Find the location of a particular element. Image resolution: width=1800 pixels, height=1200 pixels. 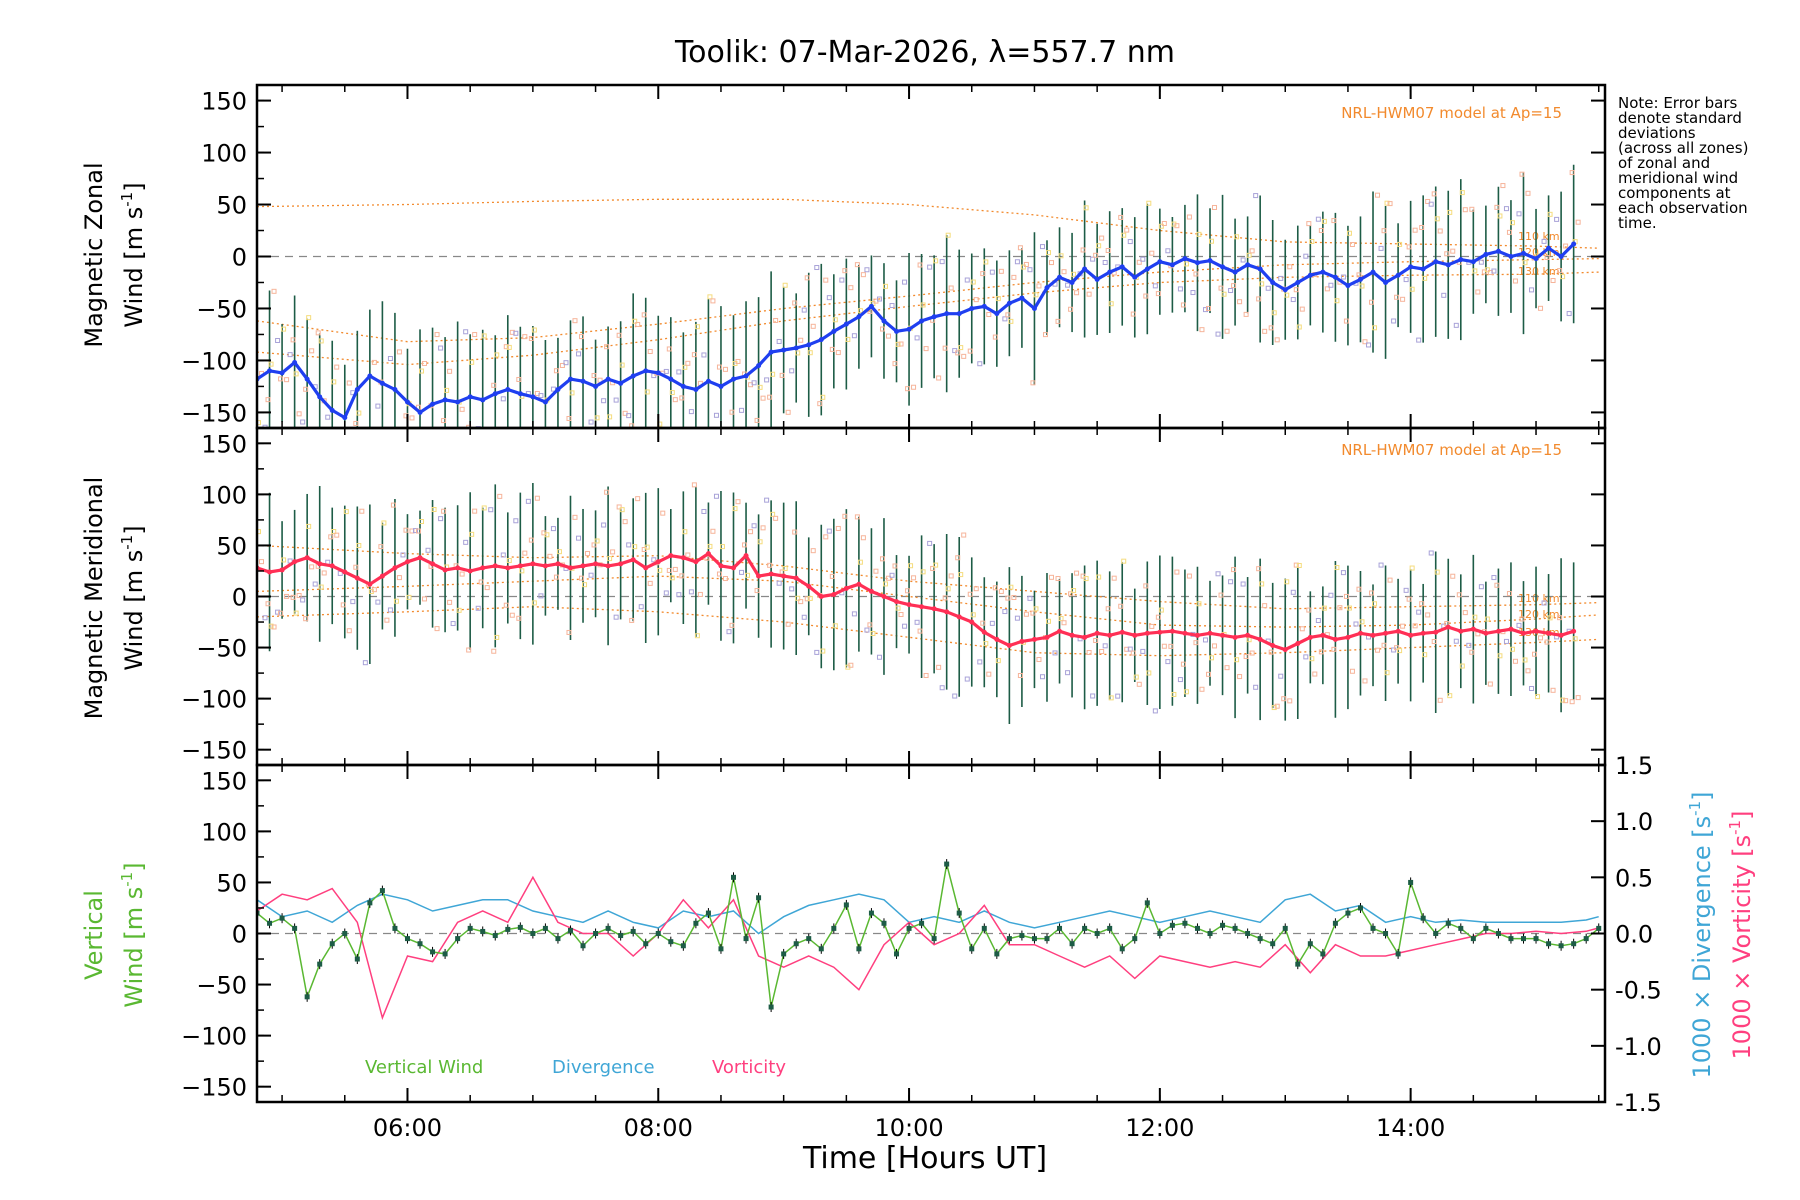

note-line-6: meridional wind is located at coordinates (1678, 178).